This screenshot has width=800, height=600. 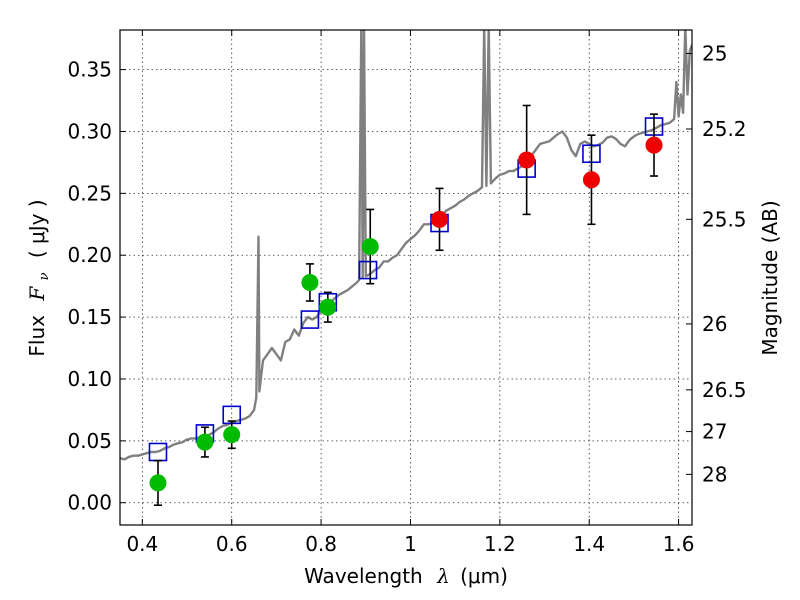 What do you see at coordinates (500, 544) in the screenshot?
I see `x-tick-label: 1.2` at bounding box center [500, 544].